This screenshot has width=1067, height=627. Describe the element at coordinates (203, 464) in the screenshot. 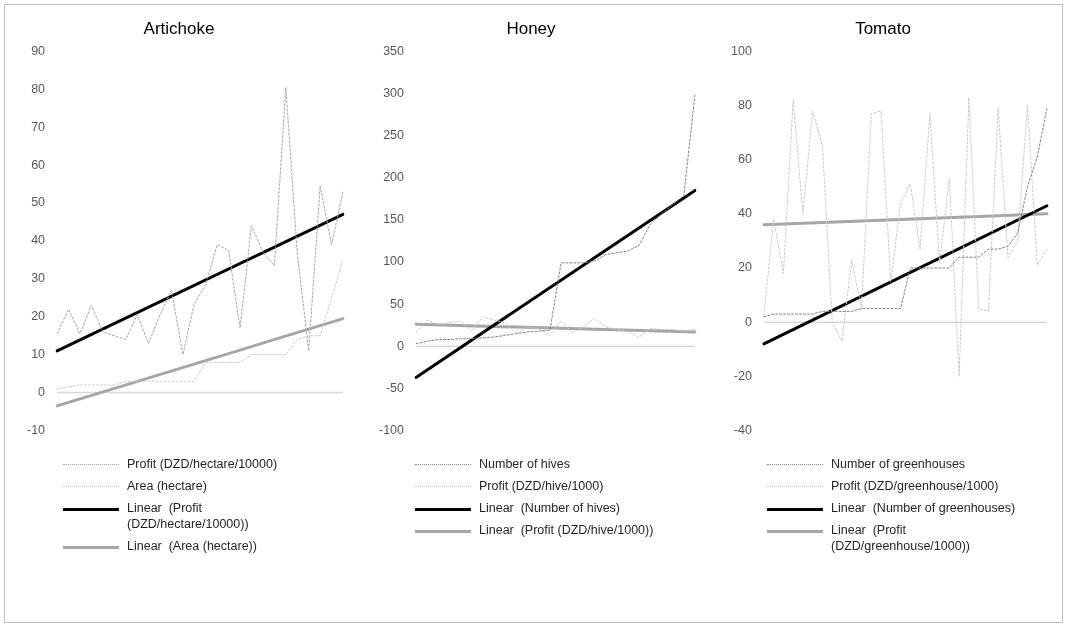

I see `legend-label: Profit (DZD/hectare/10000)` at that location.